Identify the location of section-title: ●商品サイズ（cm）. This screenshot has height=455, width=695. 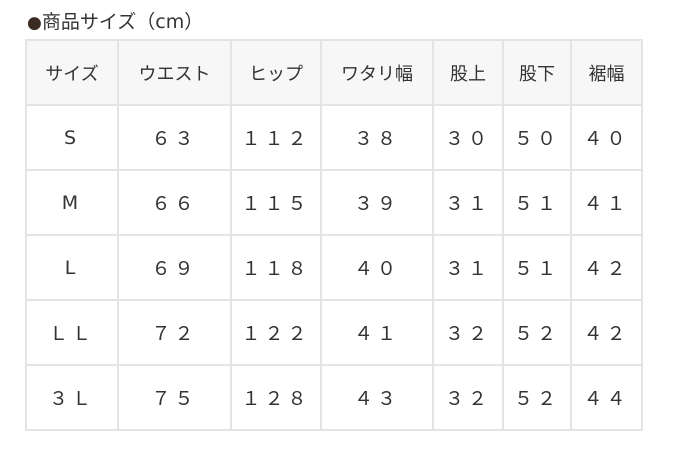
(115, 20).